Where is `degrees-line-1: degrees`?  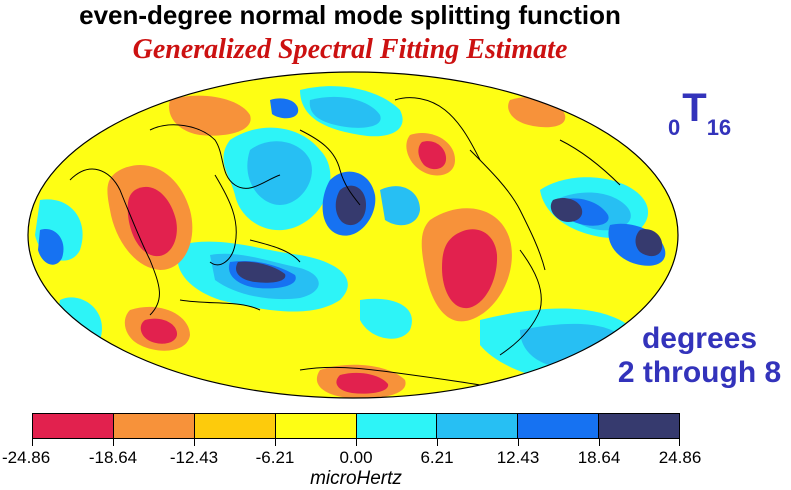
degrees-line-1: degrees is located at coordinates (699, 338).